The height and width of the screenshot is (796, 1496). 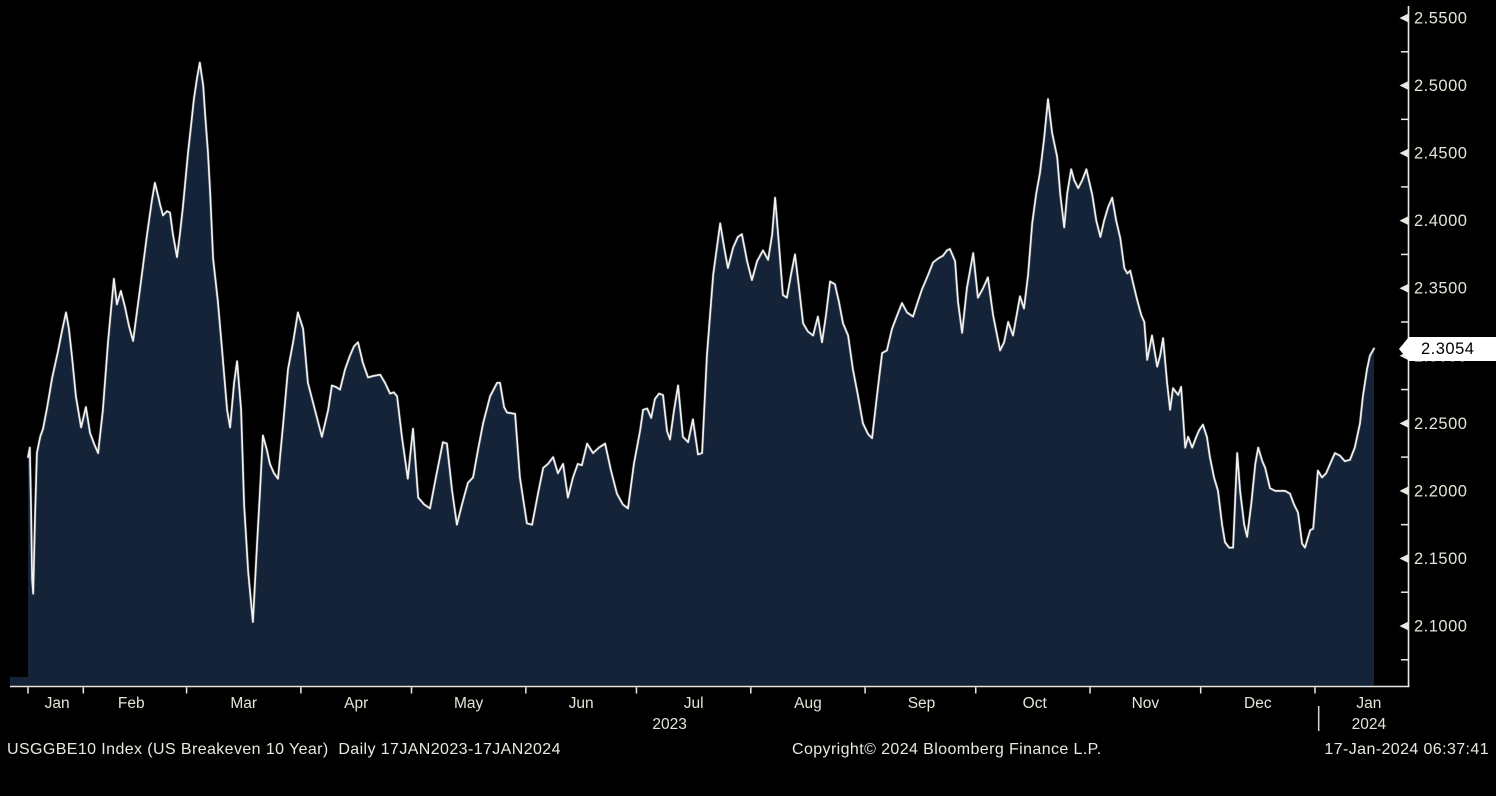 What do you see at coordinates (1440, 86) in the screenshot?
I see `y-axis-label: 2.5000` at bounding box center [1440, 86].